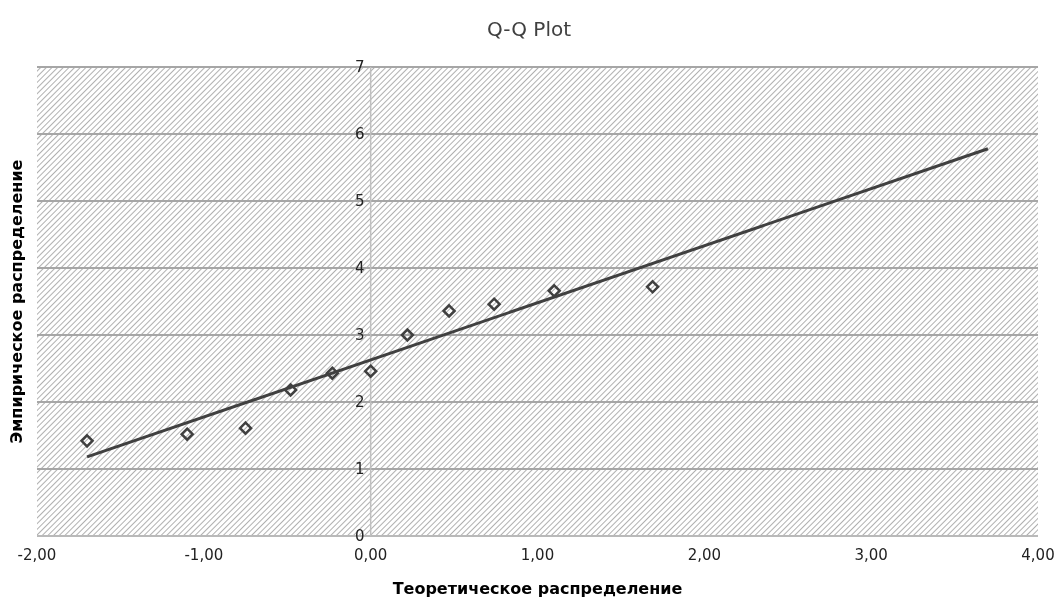 This screenshot has width=1058, height=602. Describe the element at coordinates (204, 555) in the screenshot. I see `x-tick-label: -1,00` at that location.